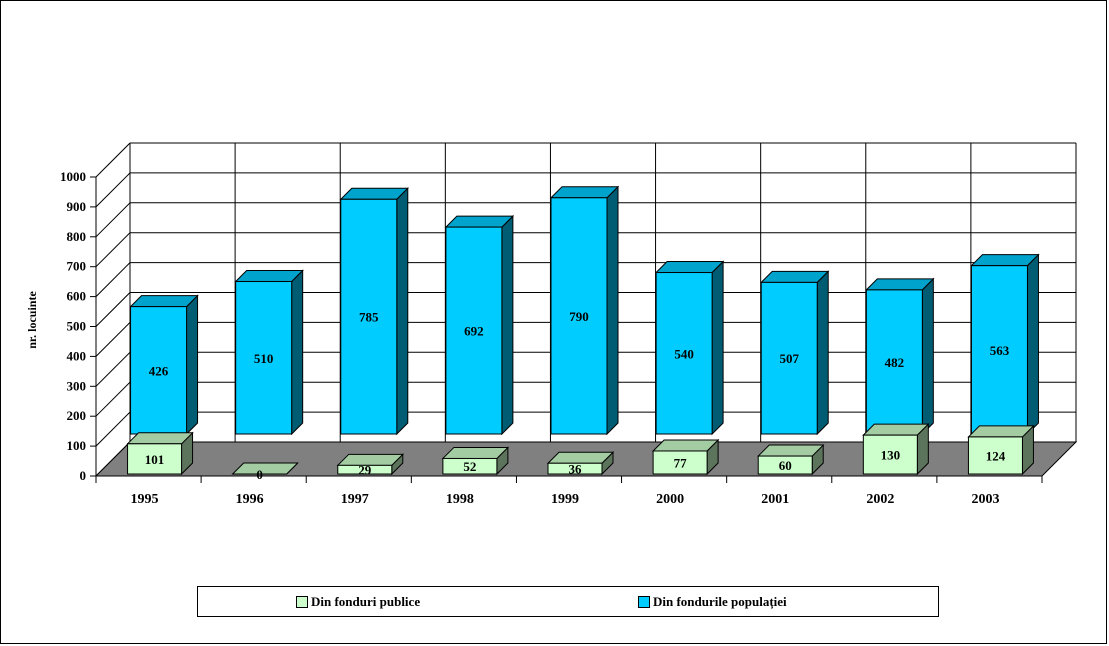  I want to click on bar-population-1995-front, so click(159, 370).